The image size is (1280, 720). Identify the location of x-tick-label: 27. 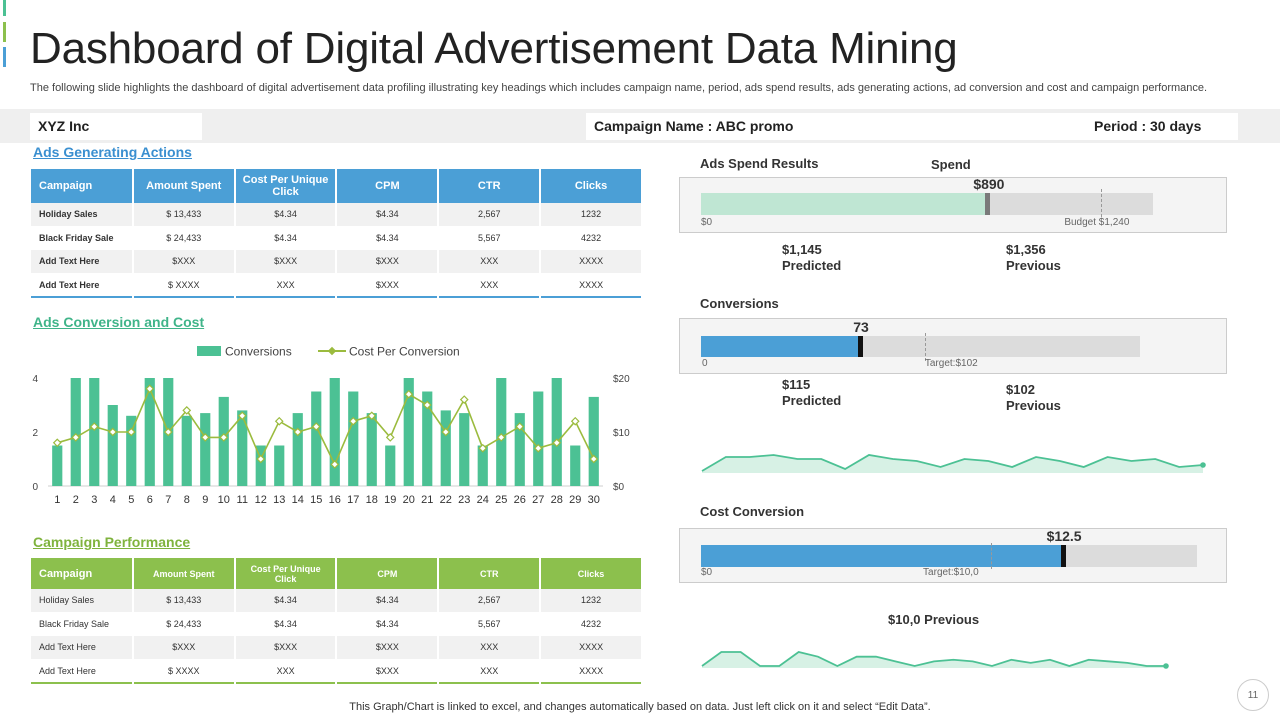
(538, 500).